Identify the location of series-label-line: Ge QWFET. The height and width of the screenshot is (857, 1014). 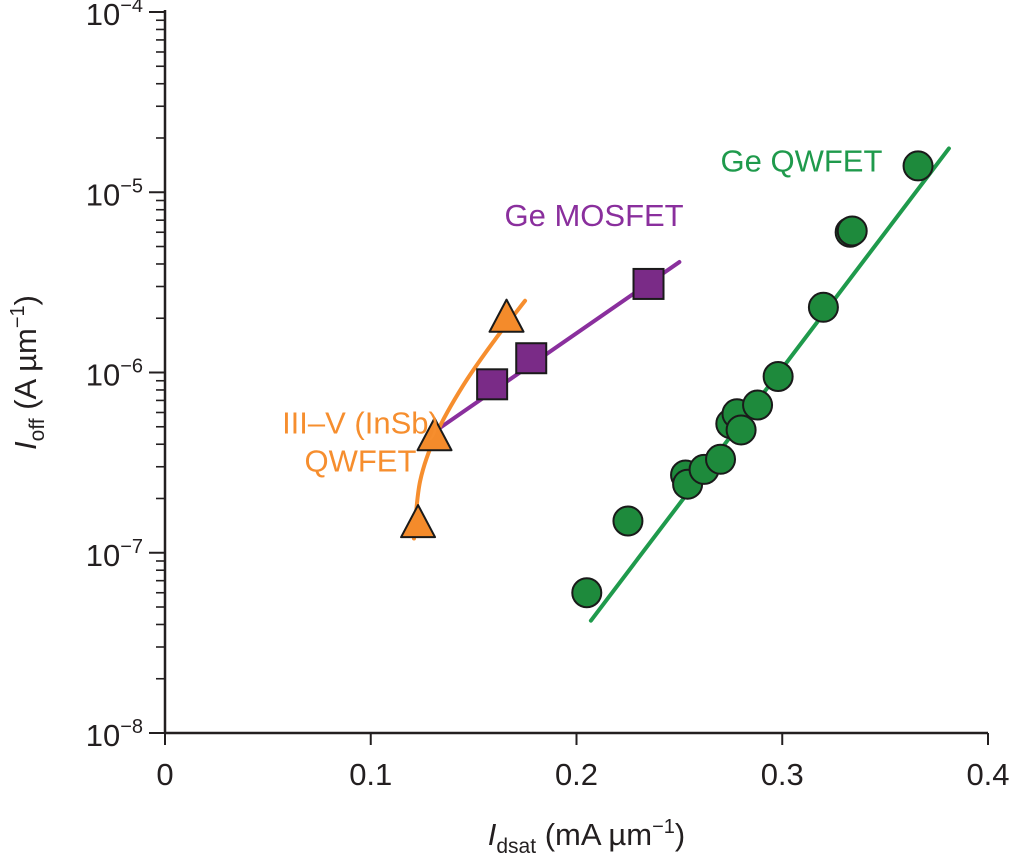
(802, 161).